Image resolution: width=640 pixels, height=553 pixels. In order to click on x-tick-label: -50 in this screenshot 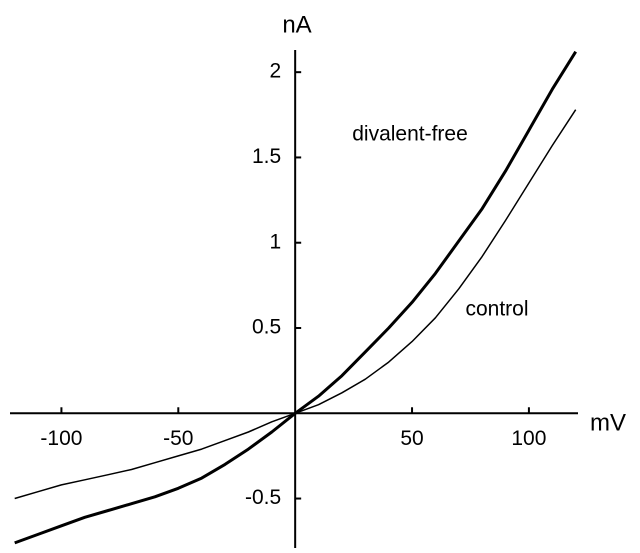, I will do `click(178, 438)`.